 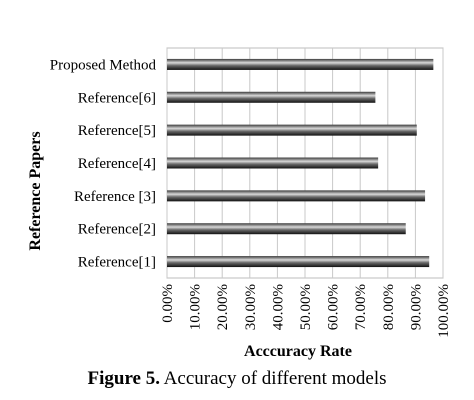 I want to click on x-tick-label: 100.00%, so click(x=444, y=311).